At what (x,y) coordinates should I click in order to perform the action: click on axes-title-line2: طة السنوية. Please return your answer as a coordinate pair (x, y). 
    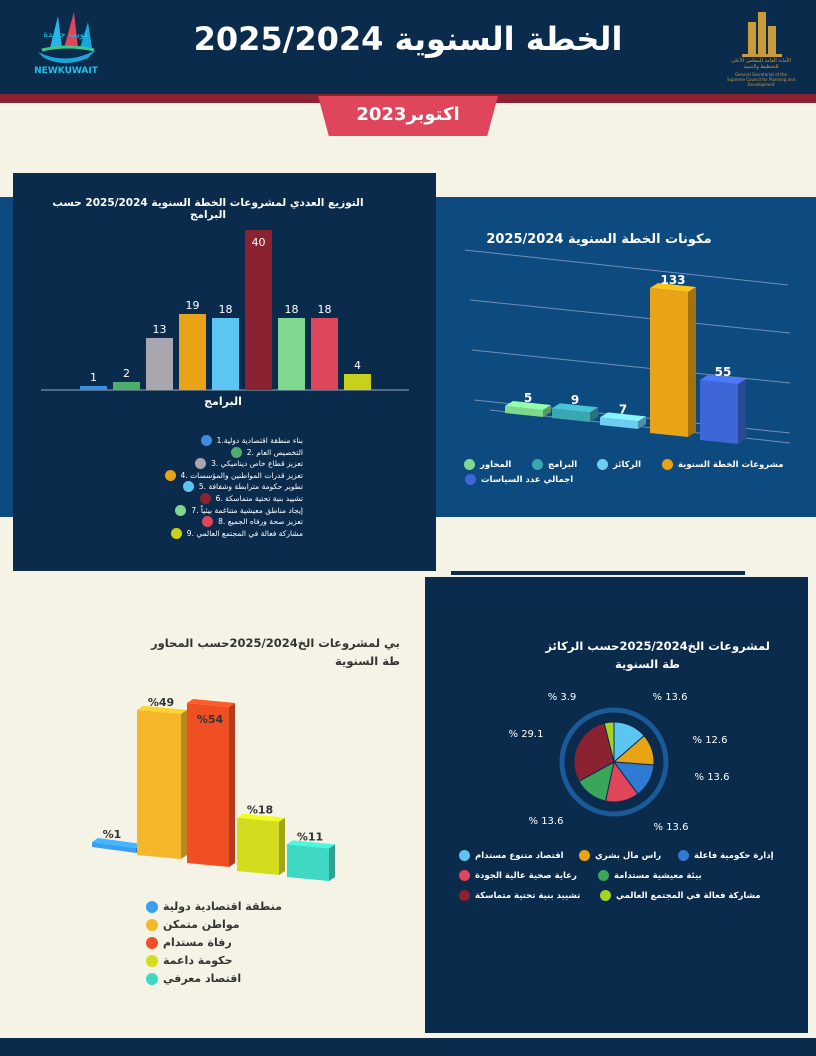
    Looking at the image, I should click on (367, 661).